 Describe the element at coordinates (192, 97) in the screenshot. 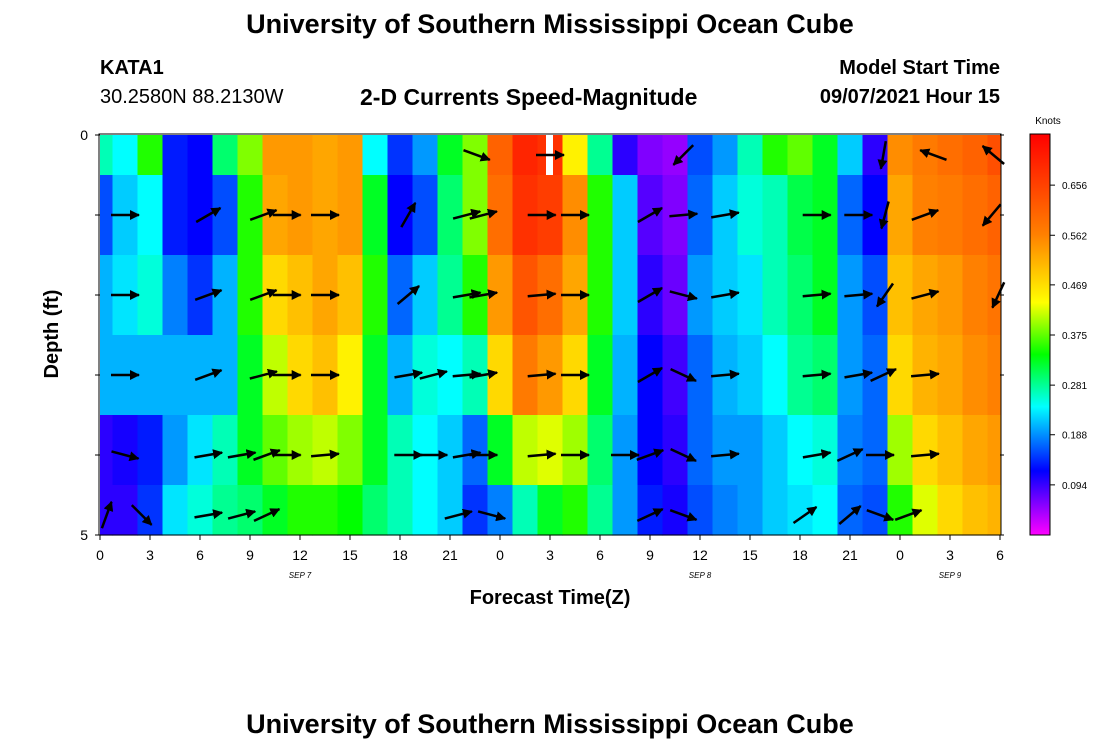

I see `station-coordinates: 30.2580N 88.2130W` at that location.